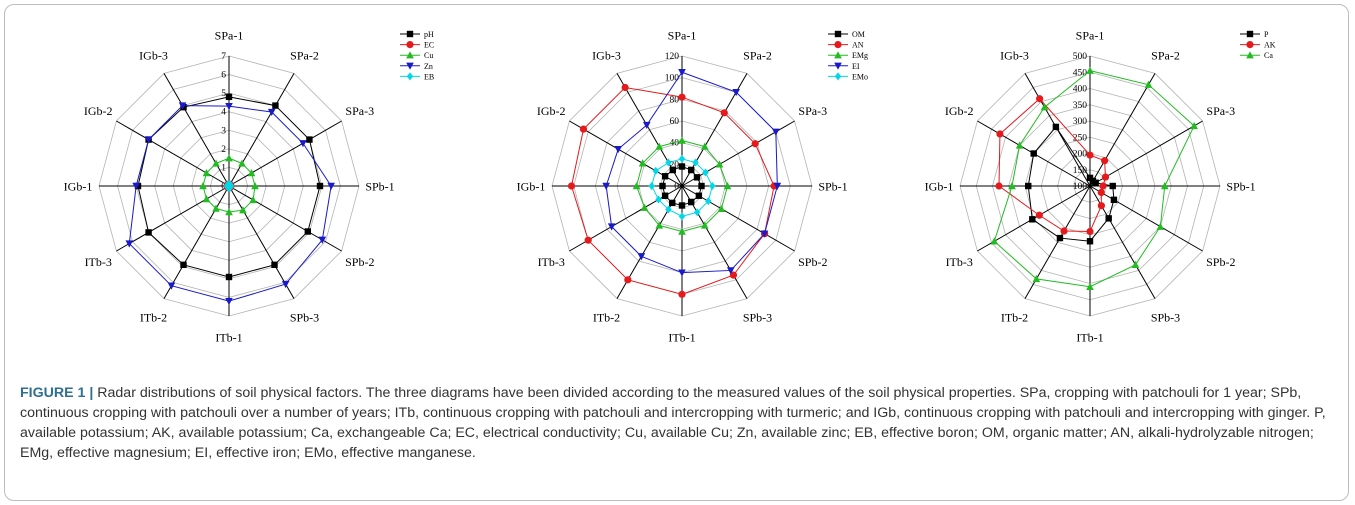 Image resolution: width=1355 pixels, height=505 pixels. Describe the element at coordinates (304, 56) in the screenshot. I see `category-label: SPa-2` at that location.